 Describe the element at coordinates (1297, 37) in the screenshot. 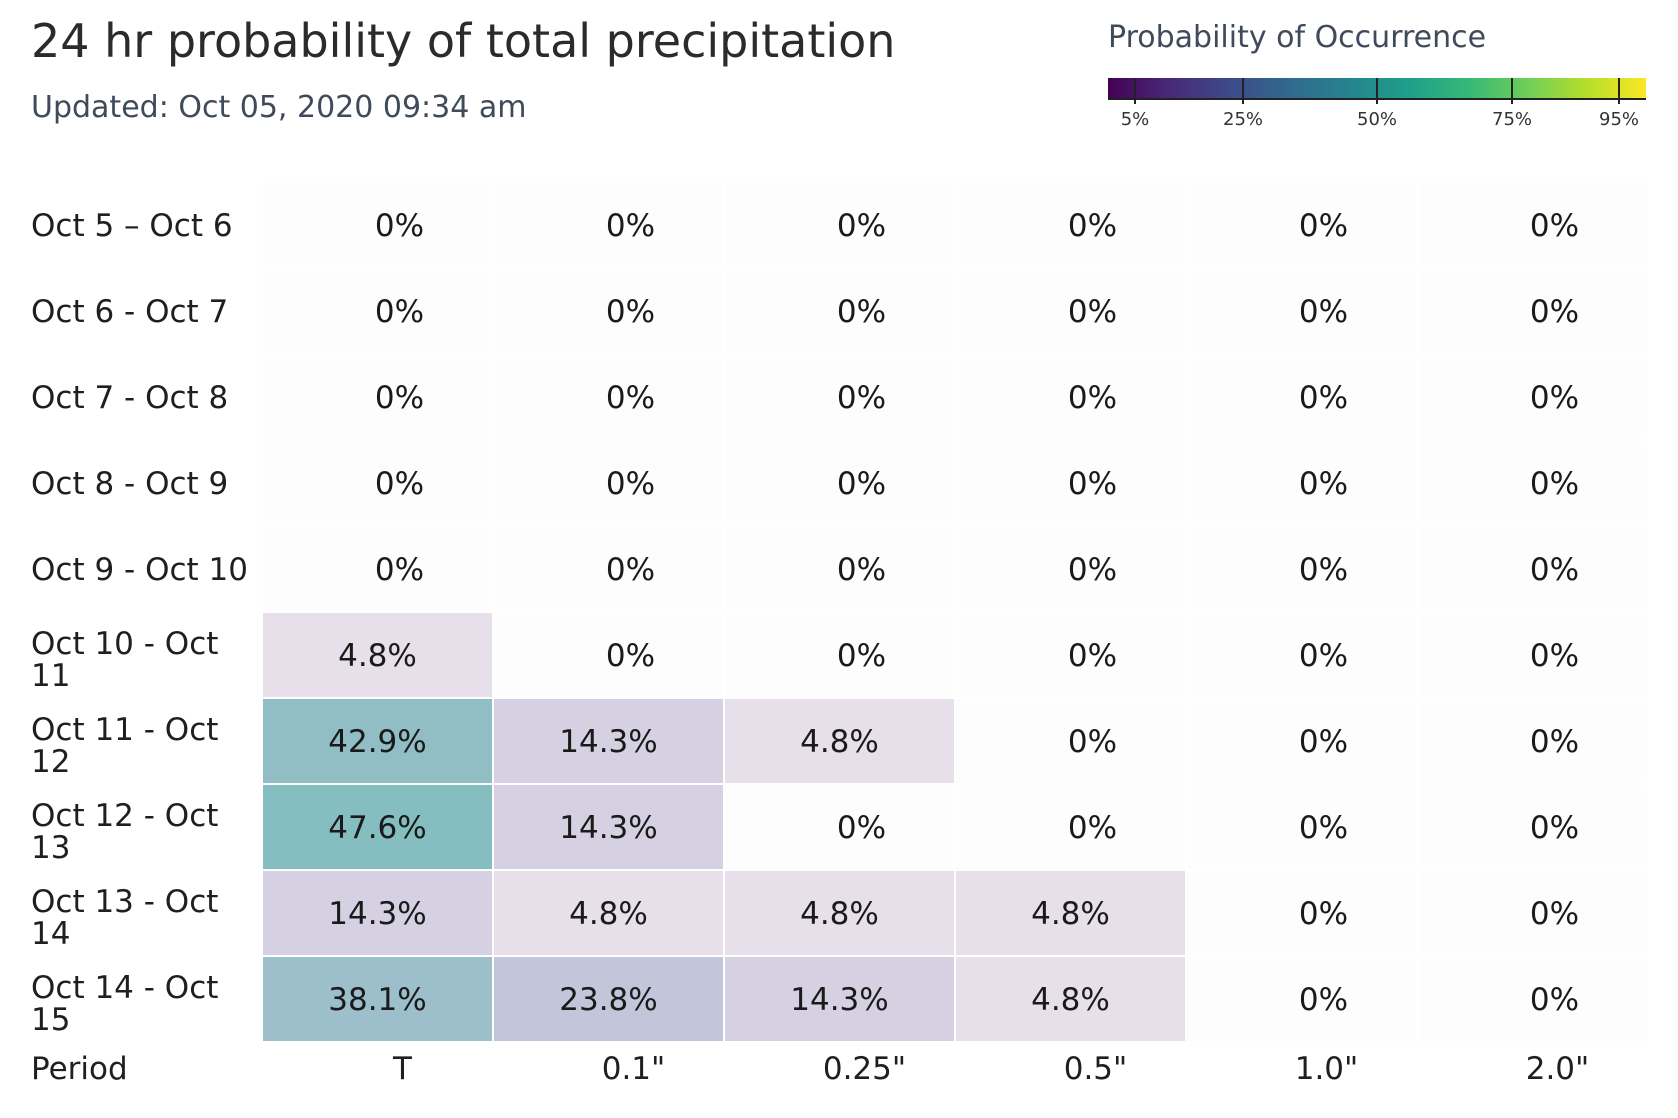

I see `legend-title: Probability of Occurrence` at that location.